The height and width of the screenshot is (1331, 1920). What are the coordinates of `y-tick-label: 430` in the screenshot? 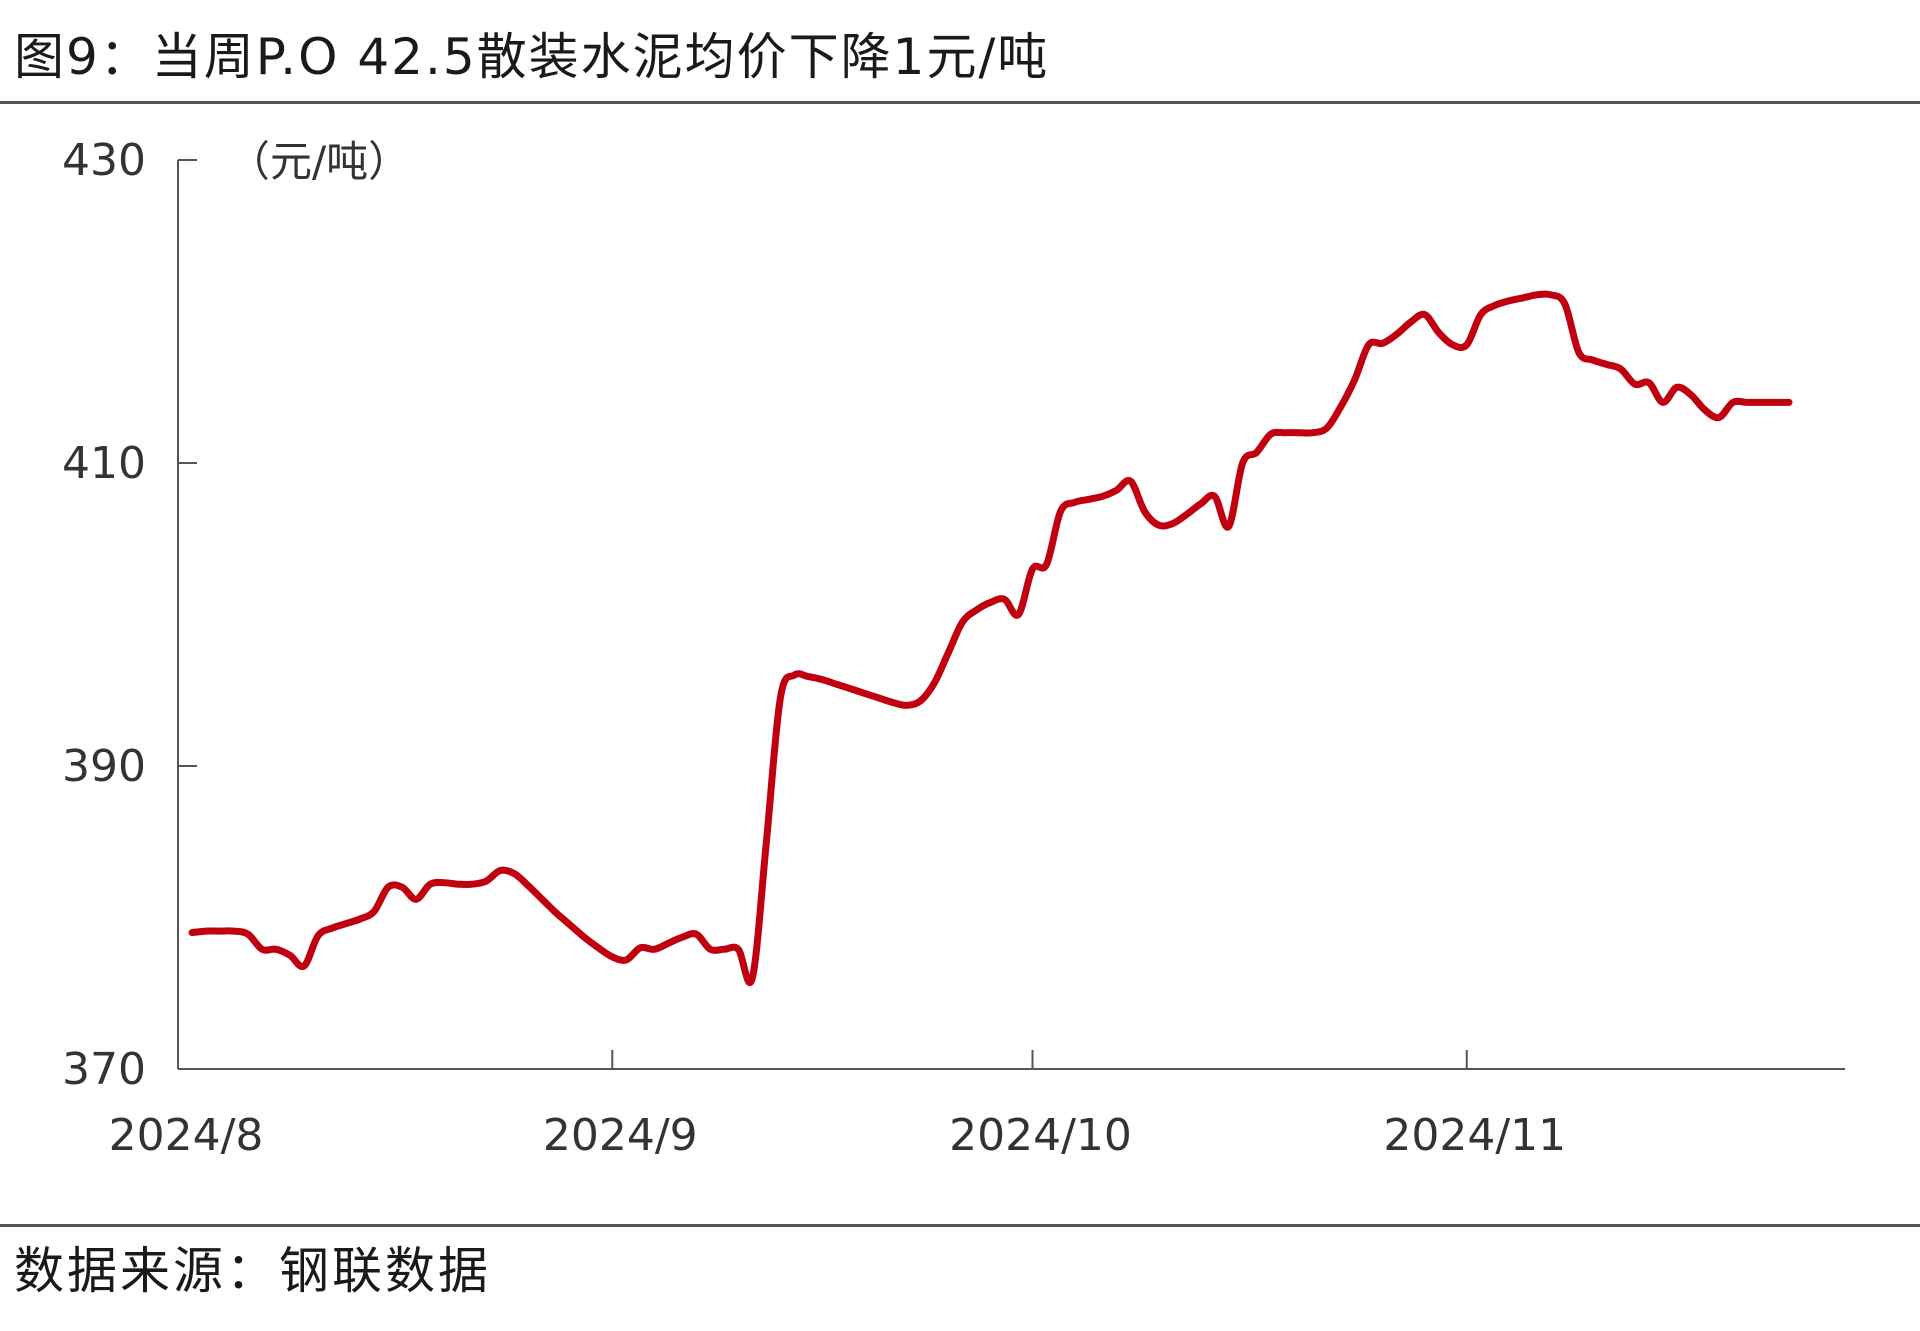 It's located at (104, 160).